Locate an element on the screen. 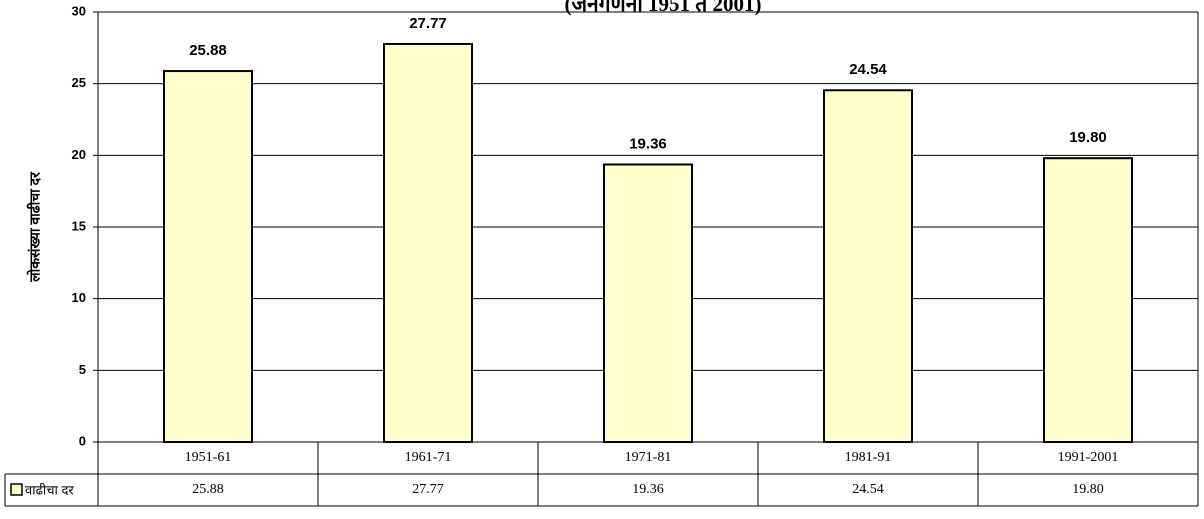 The height and width of the screenshot is (519, 1204). y-tick-label: 30 is located at coordinates (79, 10).